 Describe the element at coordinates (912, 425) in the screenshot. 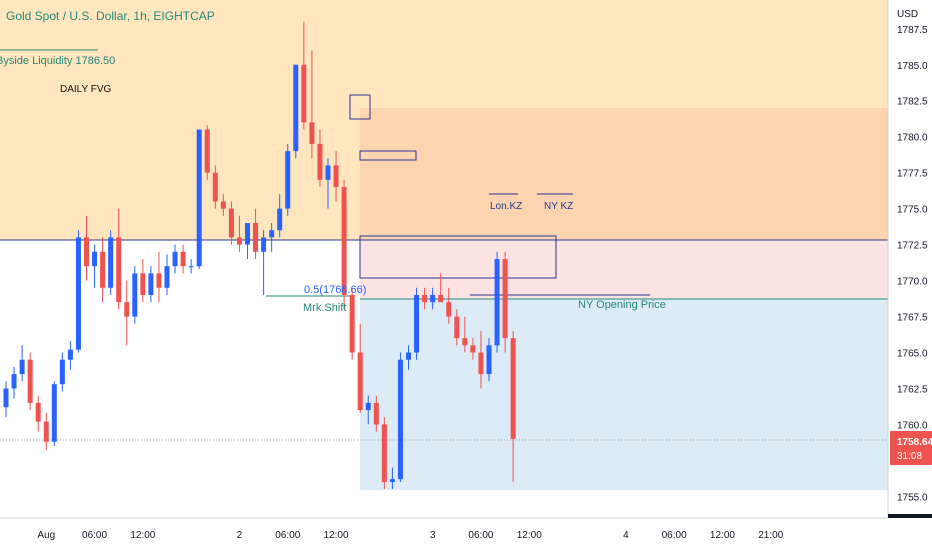

I see `price-tick-label: 1760.0` at that location.